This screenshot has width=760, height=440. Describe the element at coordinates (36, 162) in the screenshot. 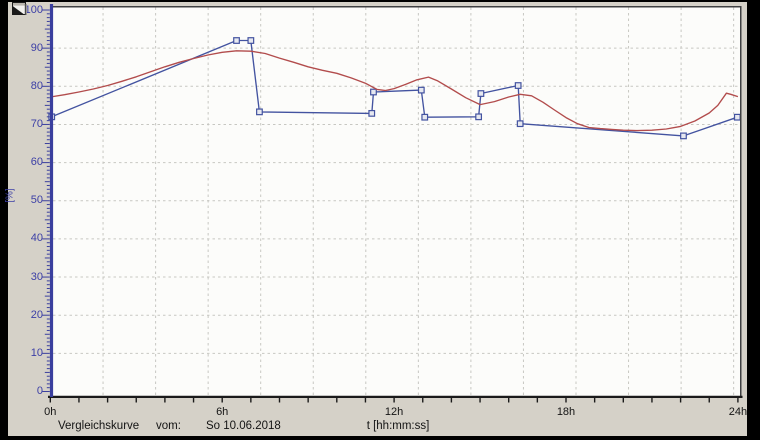

I see `y-axis-tick-label: 60` at that location.